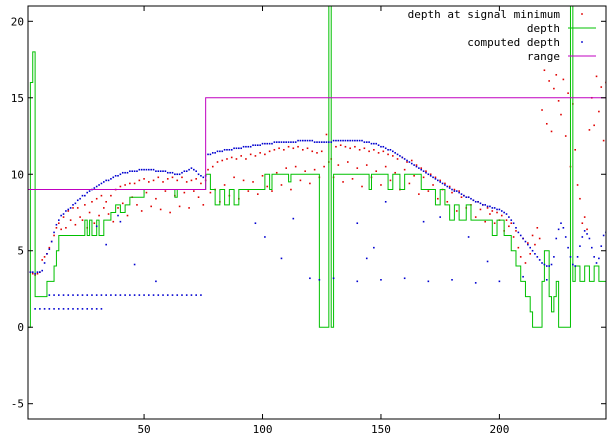  What do you see at coordinates (381, 429) in the screenshot?
I see `x-tick-label-2: 150` at bounding box center [381, 429].